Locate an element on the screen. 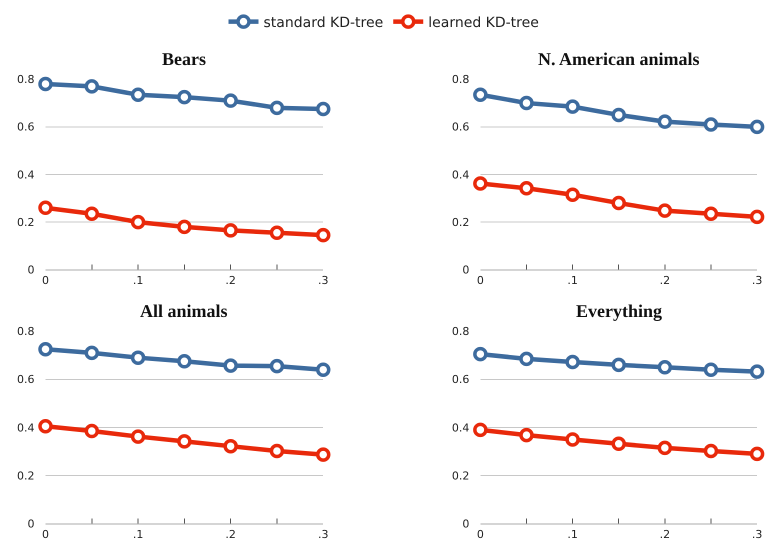  chart-title: All animals is located at coordinates (184, 311).